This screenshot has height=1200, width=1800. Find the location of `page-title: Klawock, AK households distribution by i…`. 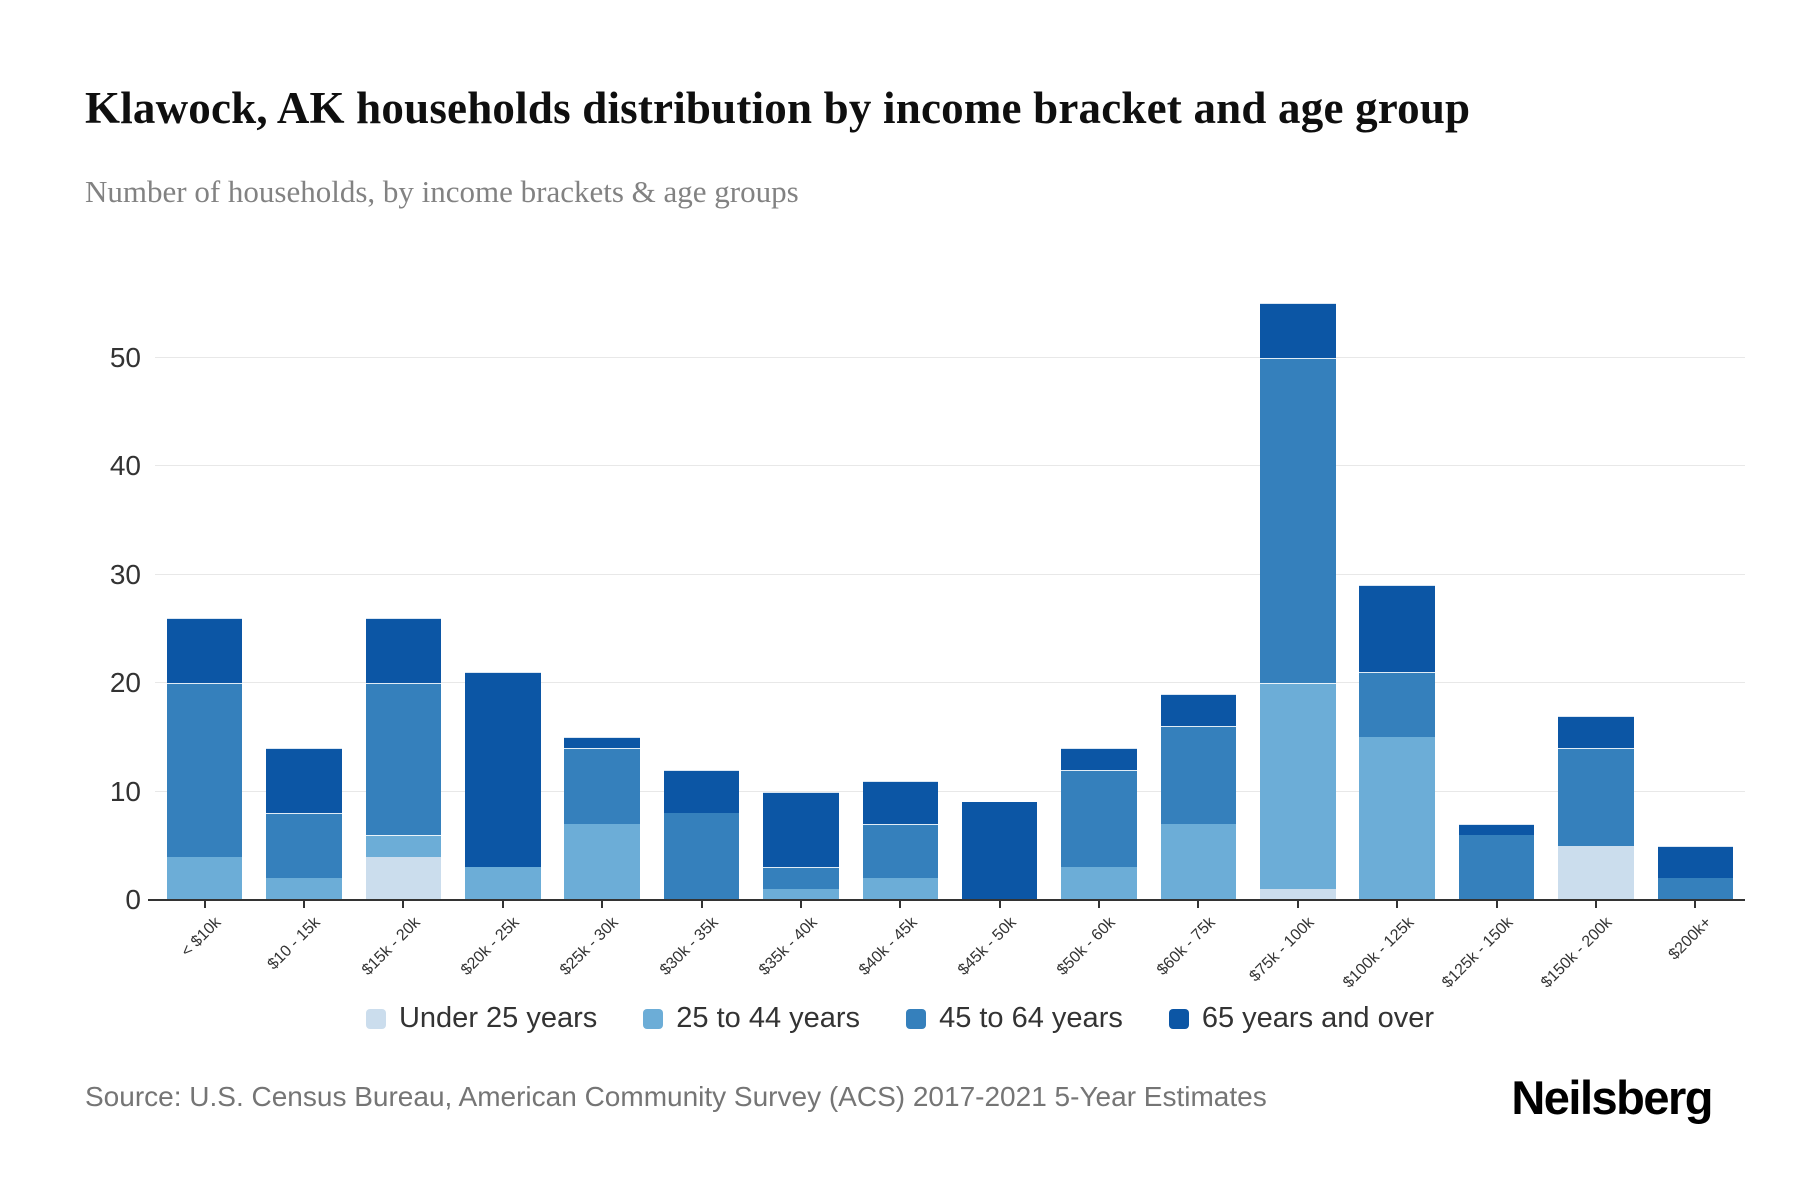

page-title: Klawock, AK households distribution by i… is located at coordinates (778, 108).